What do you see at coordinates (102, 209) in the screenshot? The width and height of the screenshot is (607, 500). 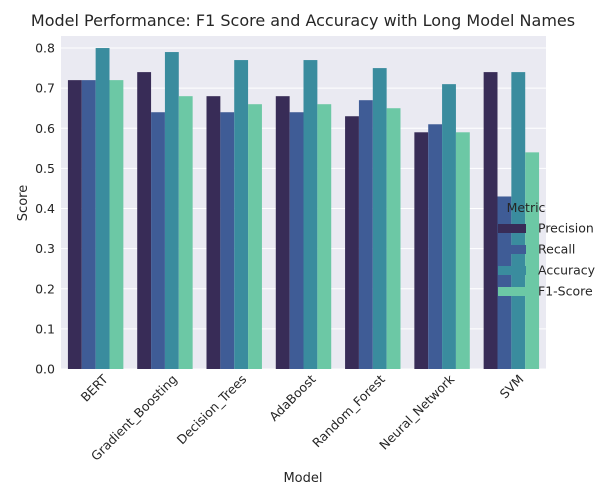 I see `bar-accuracy-bert` at bounding box center [102, 209].